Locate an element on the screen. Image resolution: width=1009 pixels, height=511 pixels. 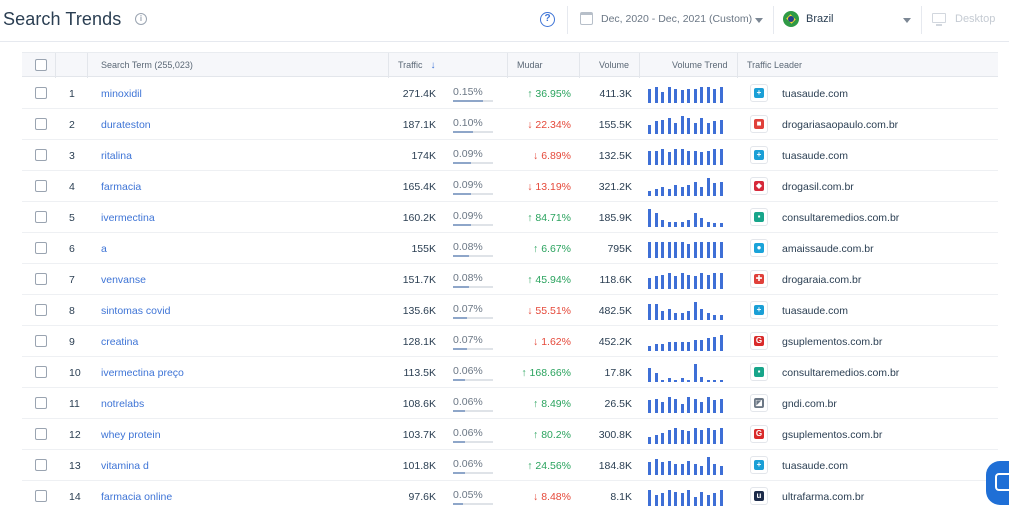
device-picker: Desktop is located at coordinates (970, 20).